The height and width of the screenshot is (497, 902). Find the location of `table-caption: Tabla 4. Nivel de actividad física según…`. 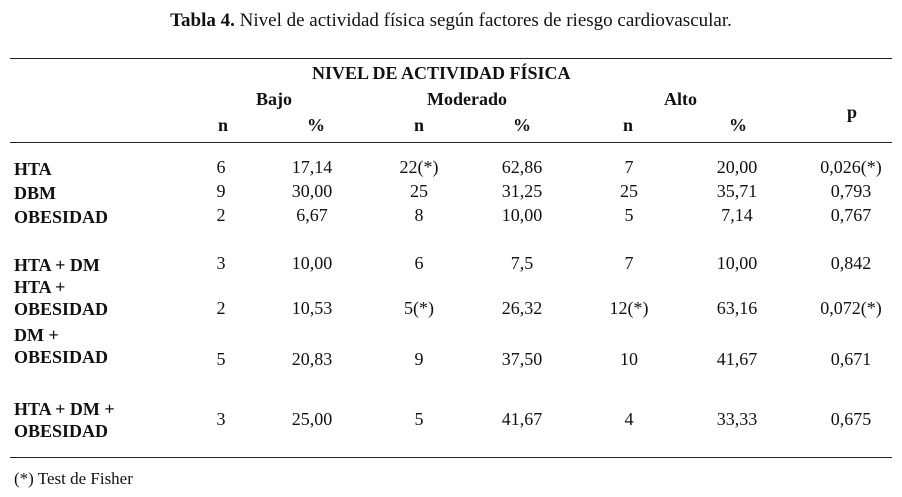

table-caption: Tabla 4. Nivel de actividad física según… is located at coordinates (451, 21).